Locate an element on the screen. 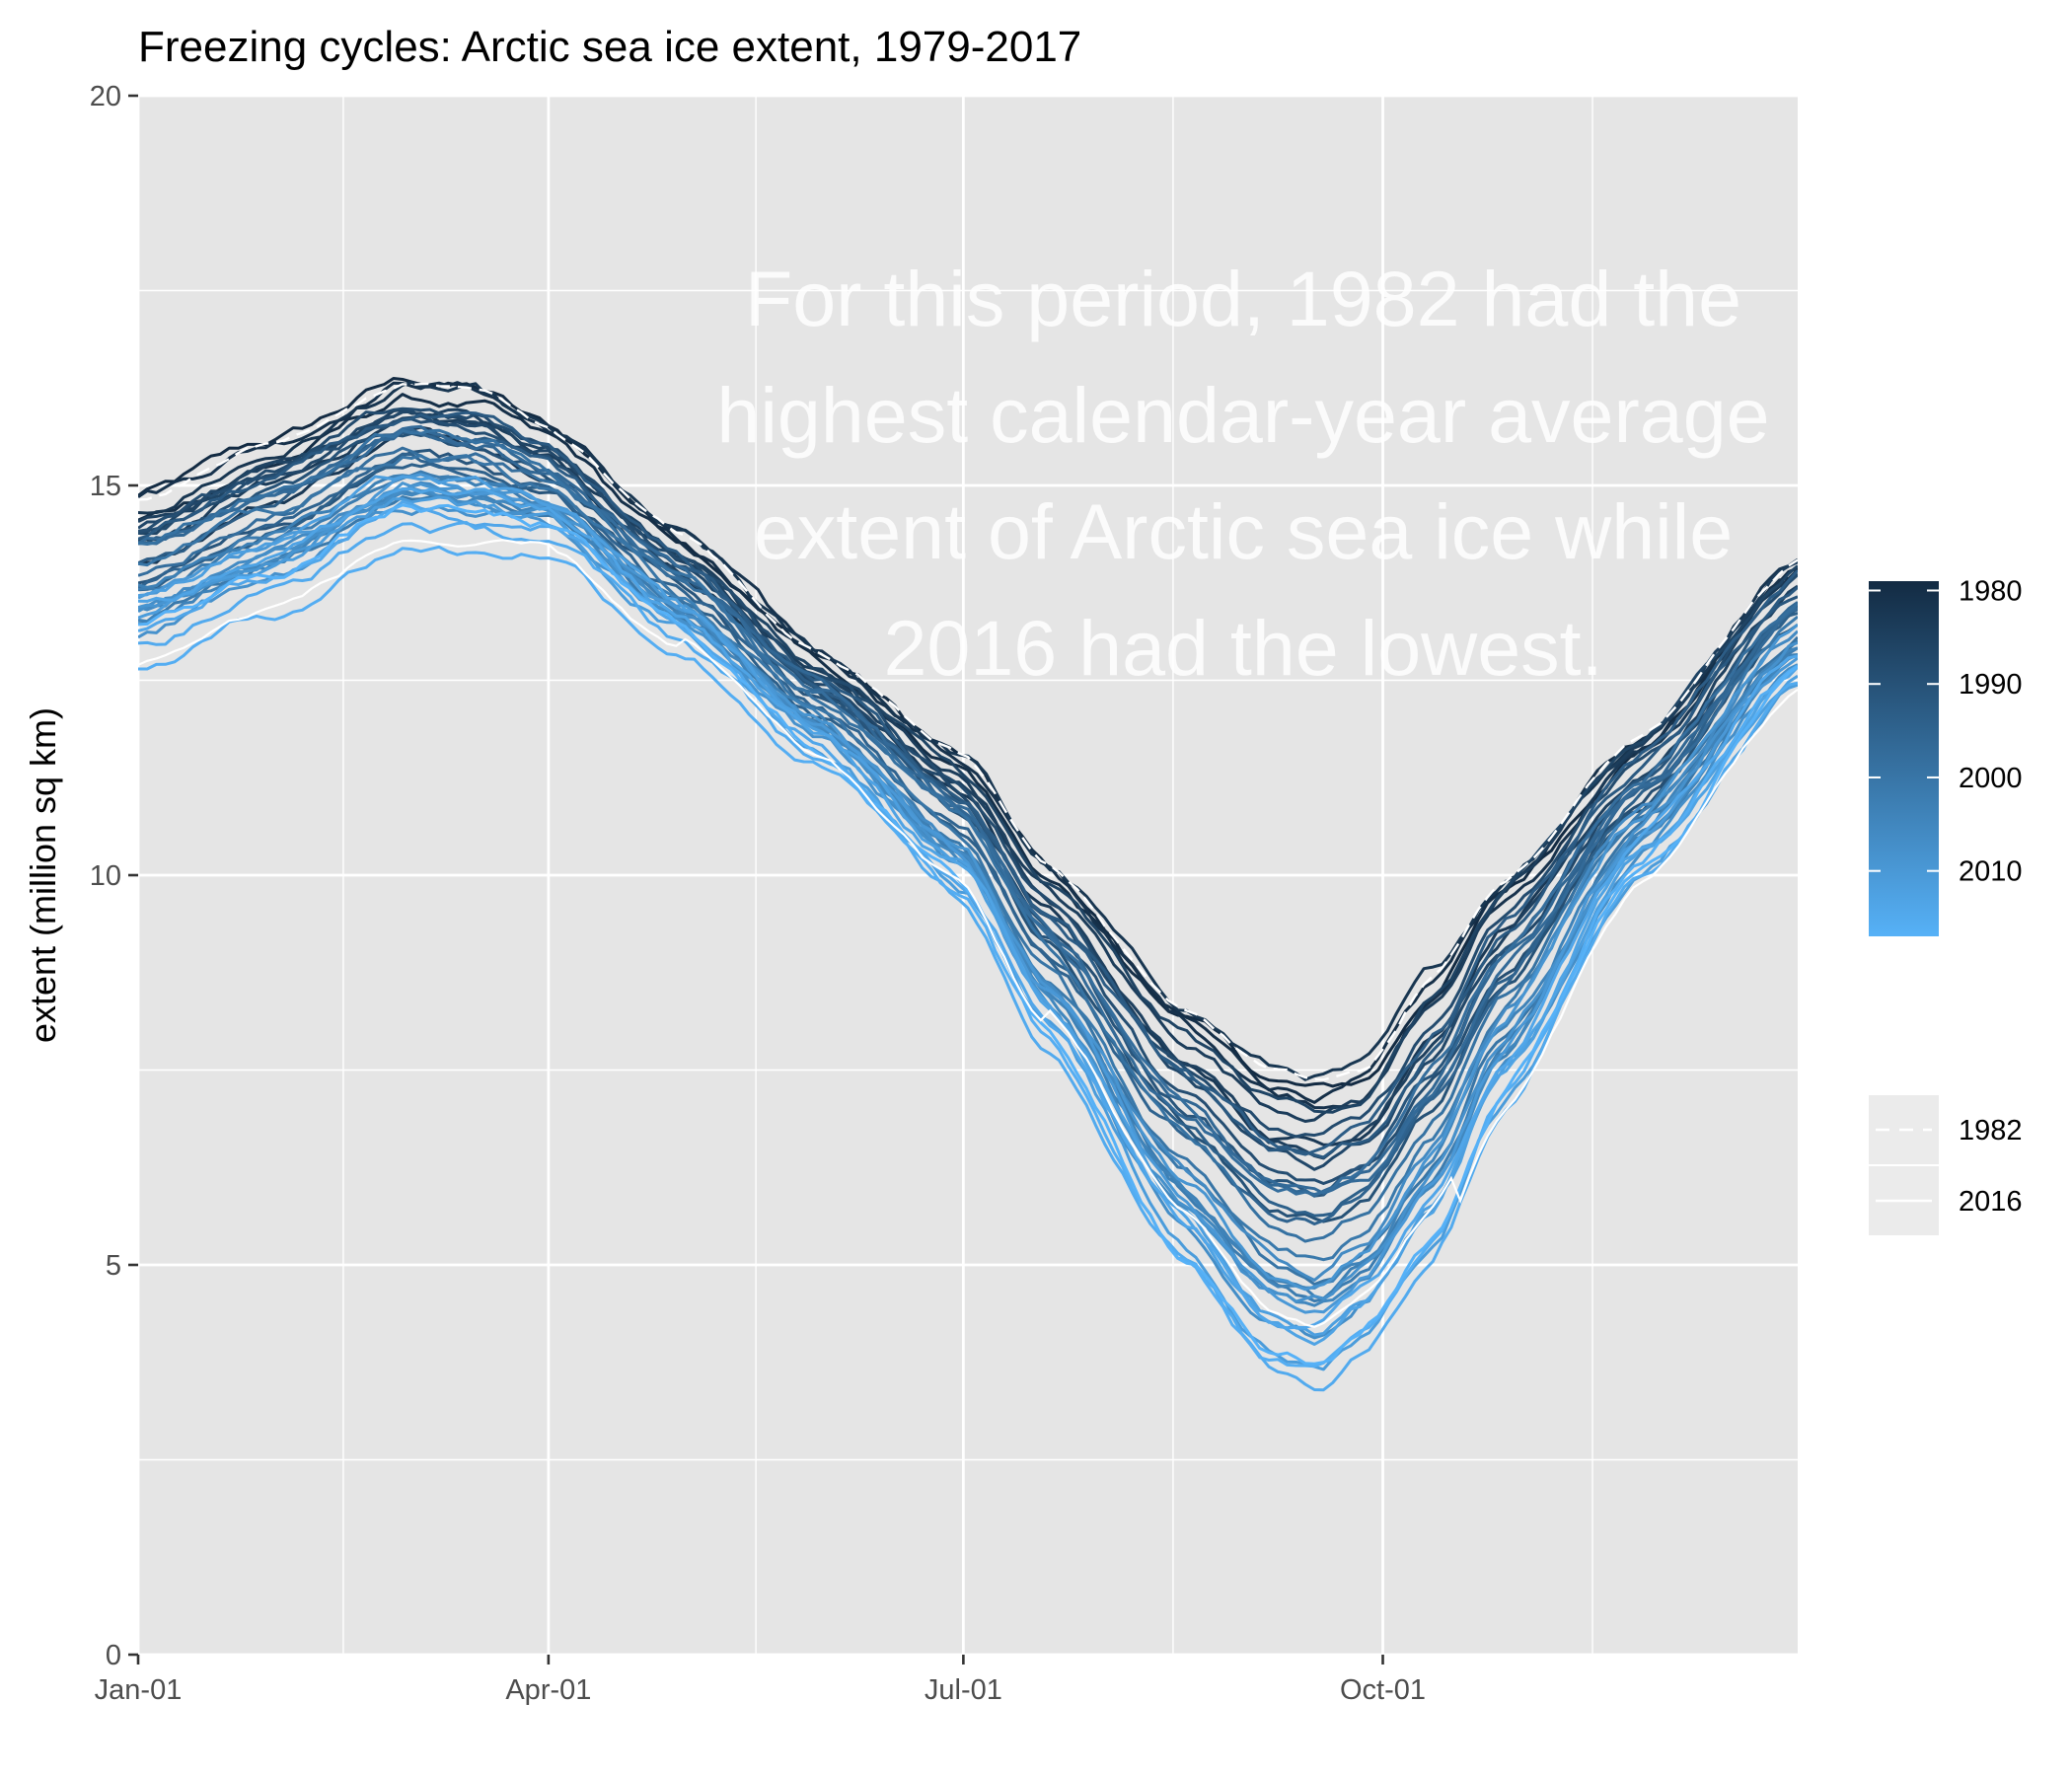 The height and width of the screenshot is (1776, 2072). annotation-line: For this period, 1982 had the is located at coordinates (1243, 298).